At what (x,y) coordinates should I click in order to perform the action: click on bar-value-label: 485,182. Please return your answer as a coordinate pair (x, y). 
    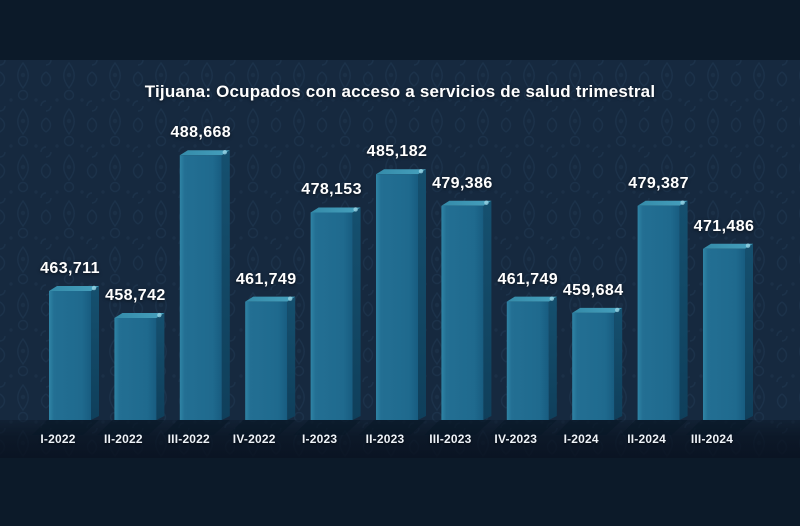
    Looking at the image, I should click on (397, 152).